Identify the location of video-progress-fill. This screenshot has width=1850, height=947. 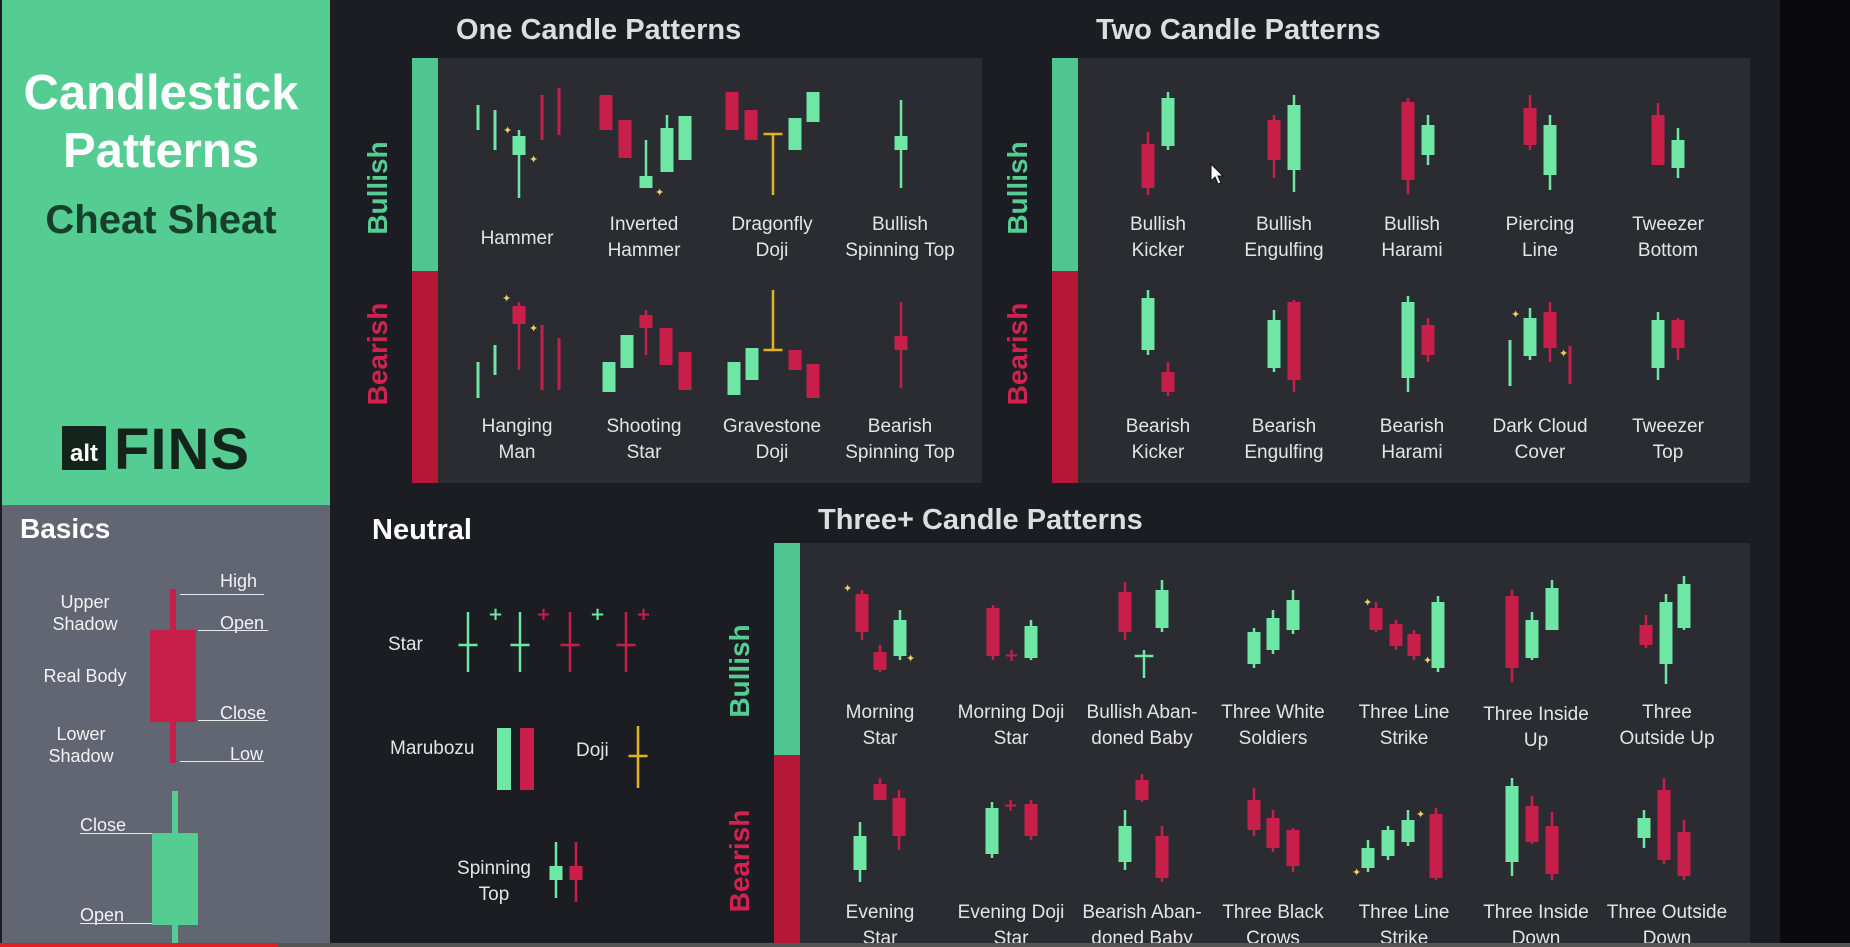
(139, 945).